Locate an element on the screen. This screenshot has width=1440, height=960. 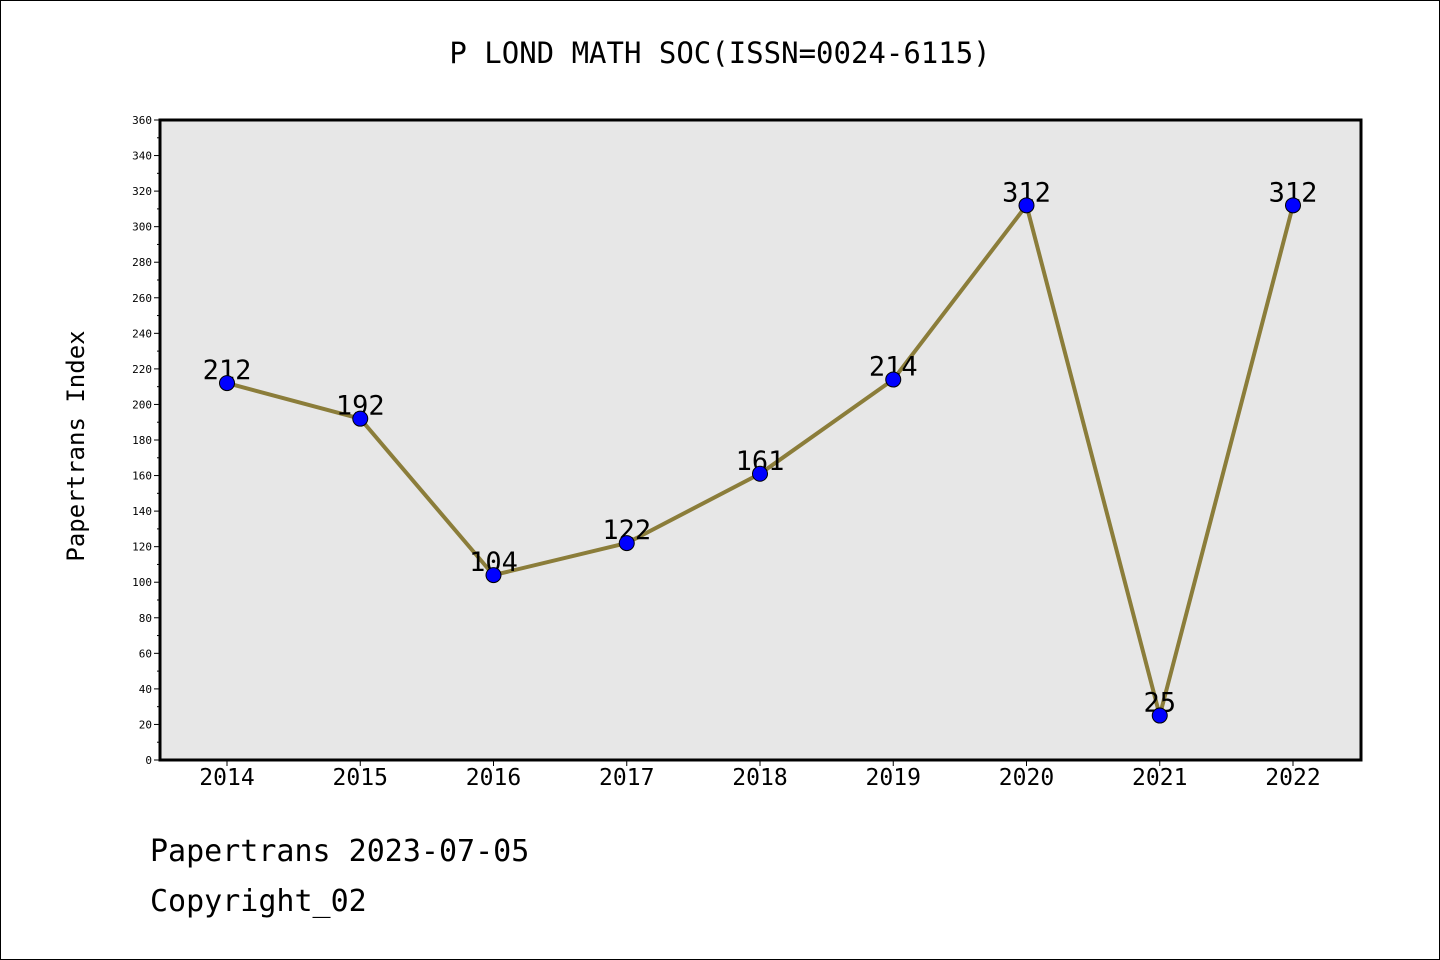
y-axis-label: Papertrans Index is located at coordinates (76, 445).